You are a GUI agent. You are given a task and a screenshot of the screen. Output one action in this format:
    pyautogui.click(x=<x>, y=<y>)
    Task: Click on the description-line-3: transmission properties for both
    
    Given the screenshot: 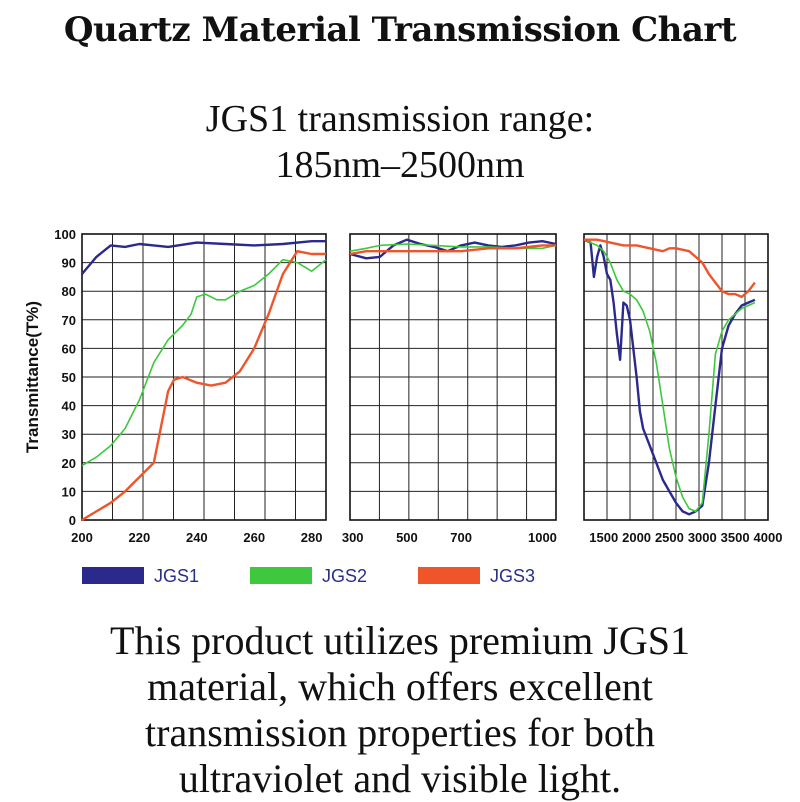 What is the action you would take?
    pyautogui.click(x=400, y=732)
    